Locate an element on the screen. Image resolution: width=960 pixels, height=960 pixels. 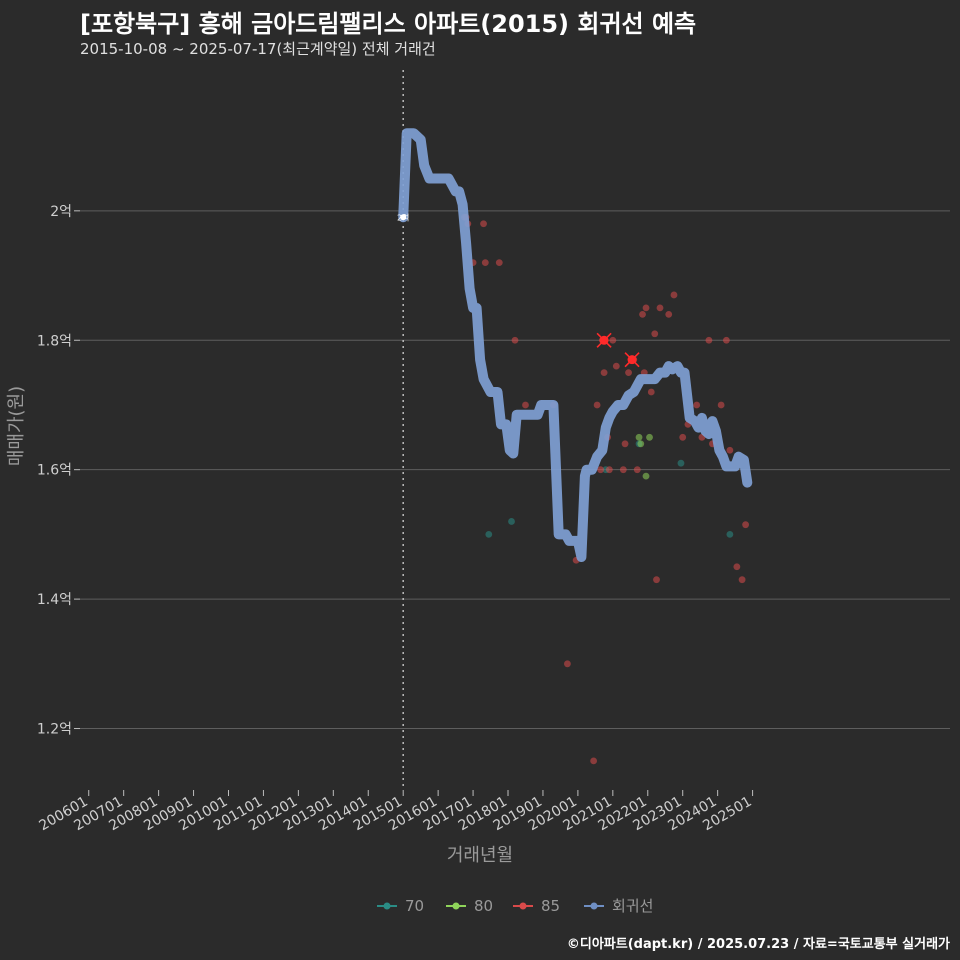
start-marker-label: 2억 is located at coordinates (403, 217).